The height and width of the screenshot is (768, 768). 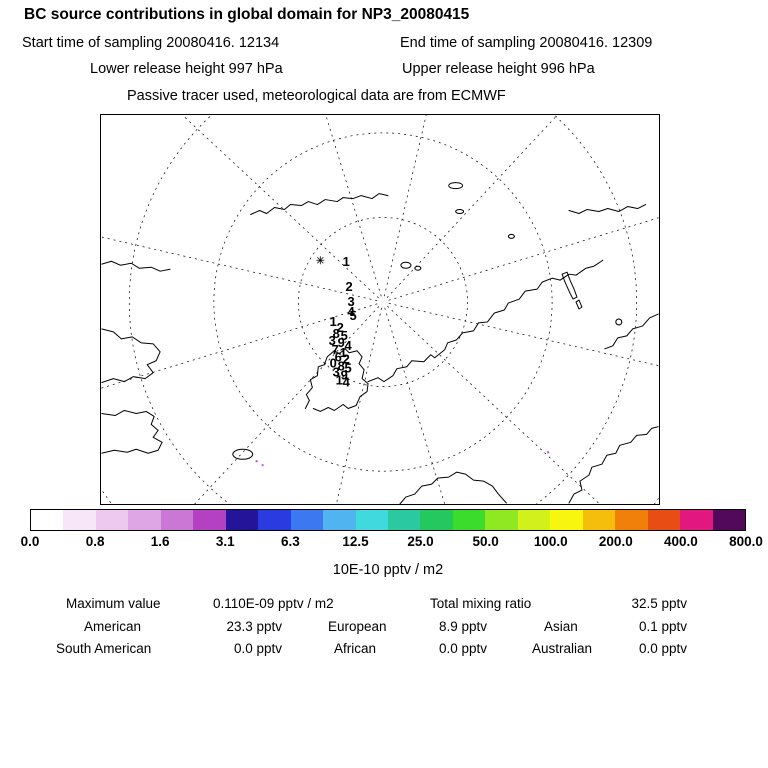 I want to click on contribution-label-american: American, so click(x=113, y=626).